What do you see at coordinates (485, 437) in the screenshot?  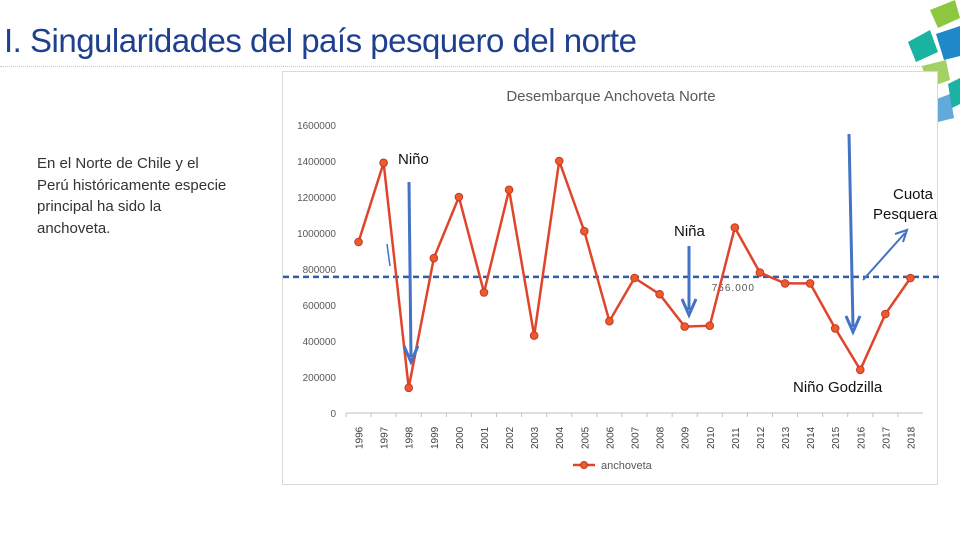 I see `x-tick-label: 2001` at bounding box center [485, 437].